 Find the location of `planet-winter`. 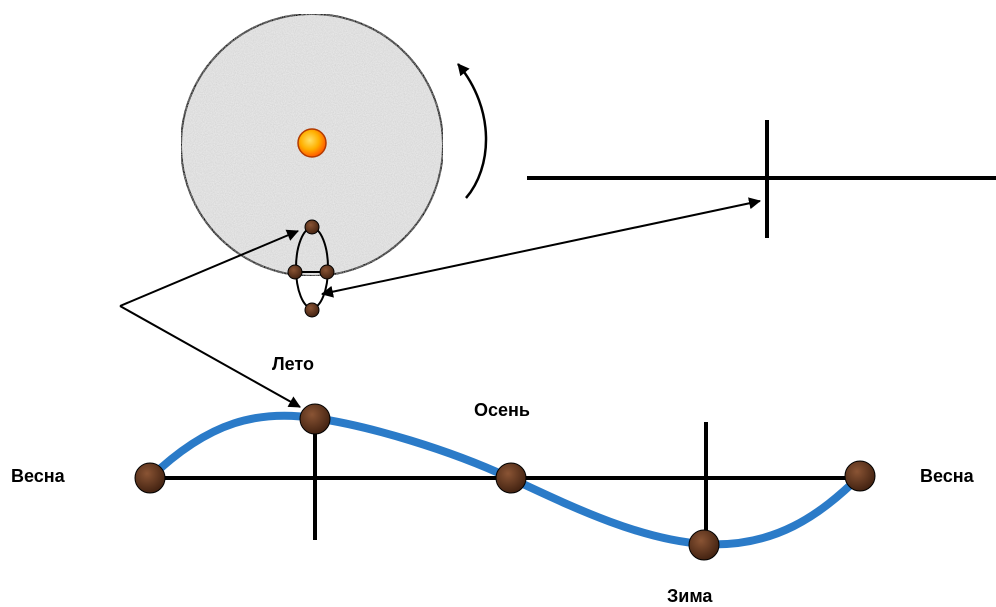

planet-winter is located at coordinates (704, 545).